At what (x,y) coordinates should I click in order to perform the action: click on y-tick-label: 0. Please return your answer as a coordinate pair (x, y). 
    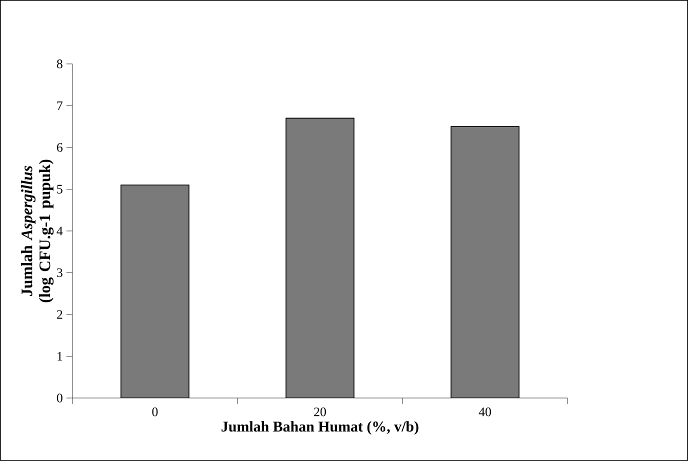
    Looking at the image, I should click on (59, 398).